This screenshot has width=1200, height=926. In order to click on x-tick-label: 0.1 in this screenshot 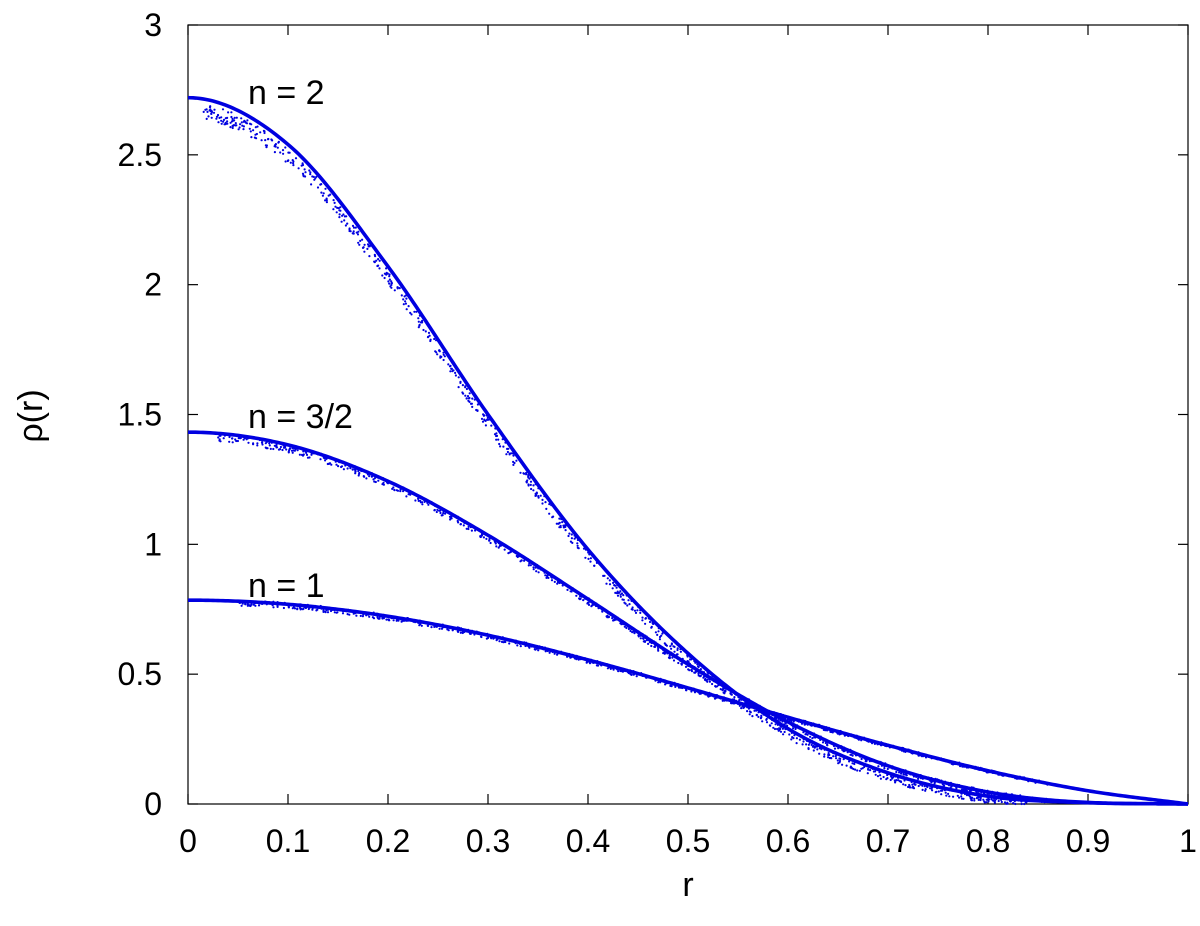, I will do `click(288, 841)`.